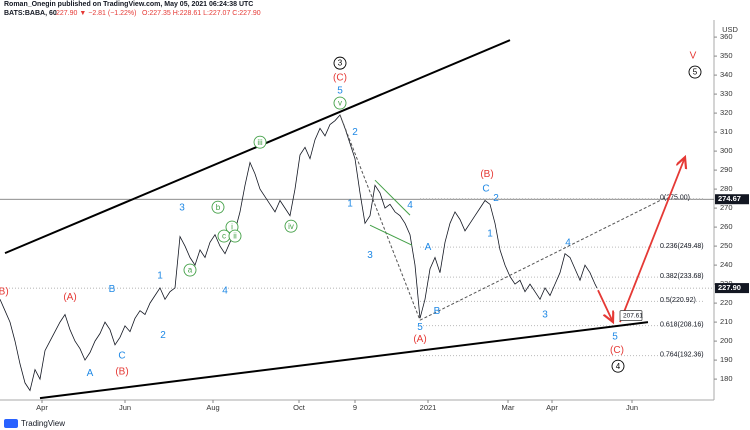 Image resolution: width=750 pixels, height=430 pixels. What do you see at coordinates (726, 36) in the screenshot?
I see `y-tick-label: 360` at bounding box center [726, 36].